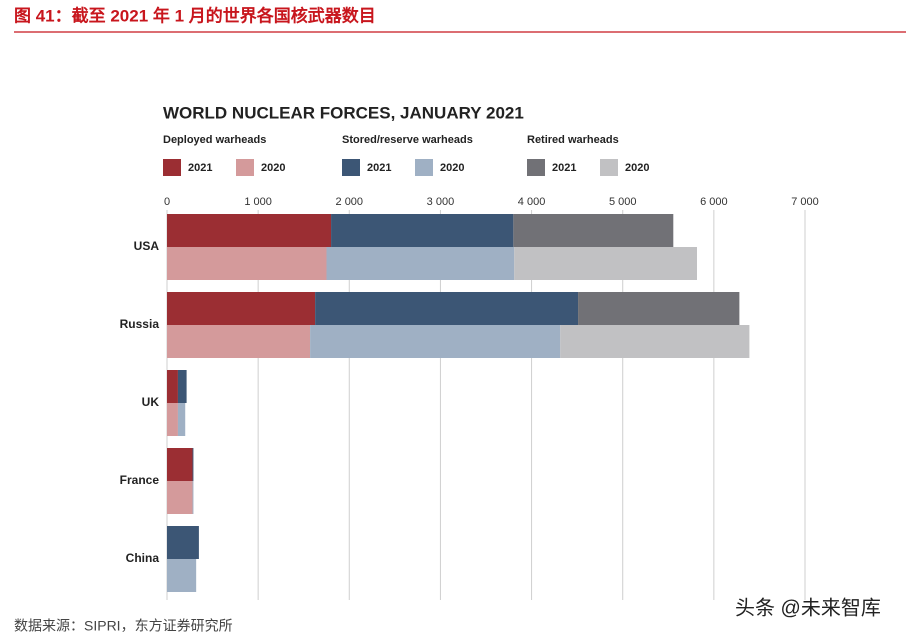  Describe the element at coordinates (805, 202) in the screenshot. I see `x-tick-label: 7 000` at that location.